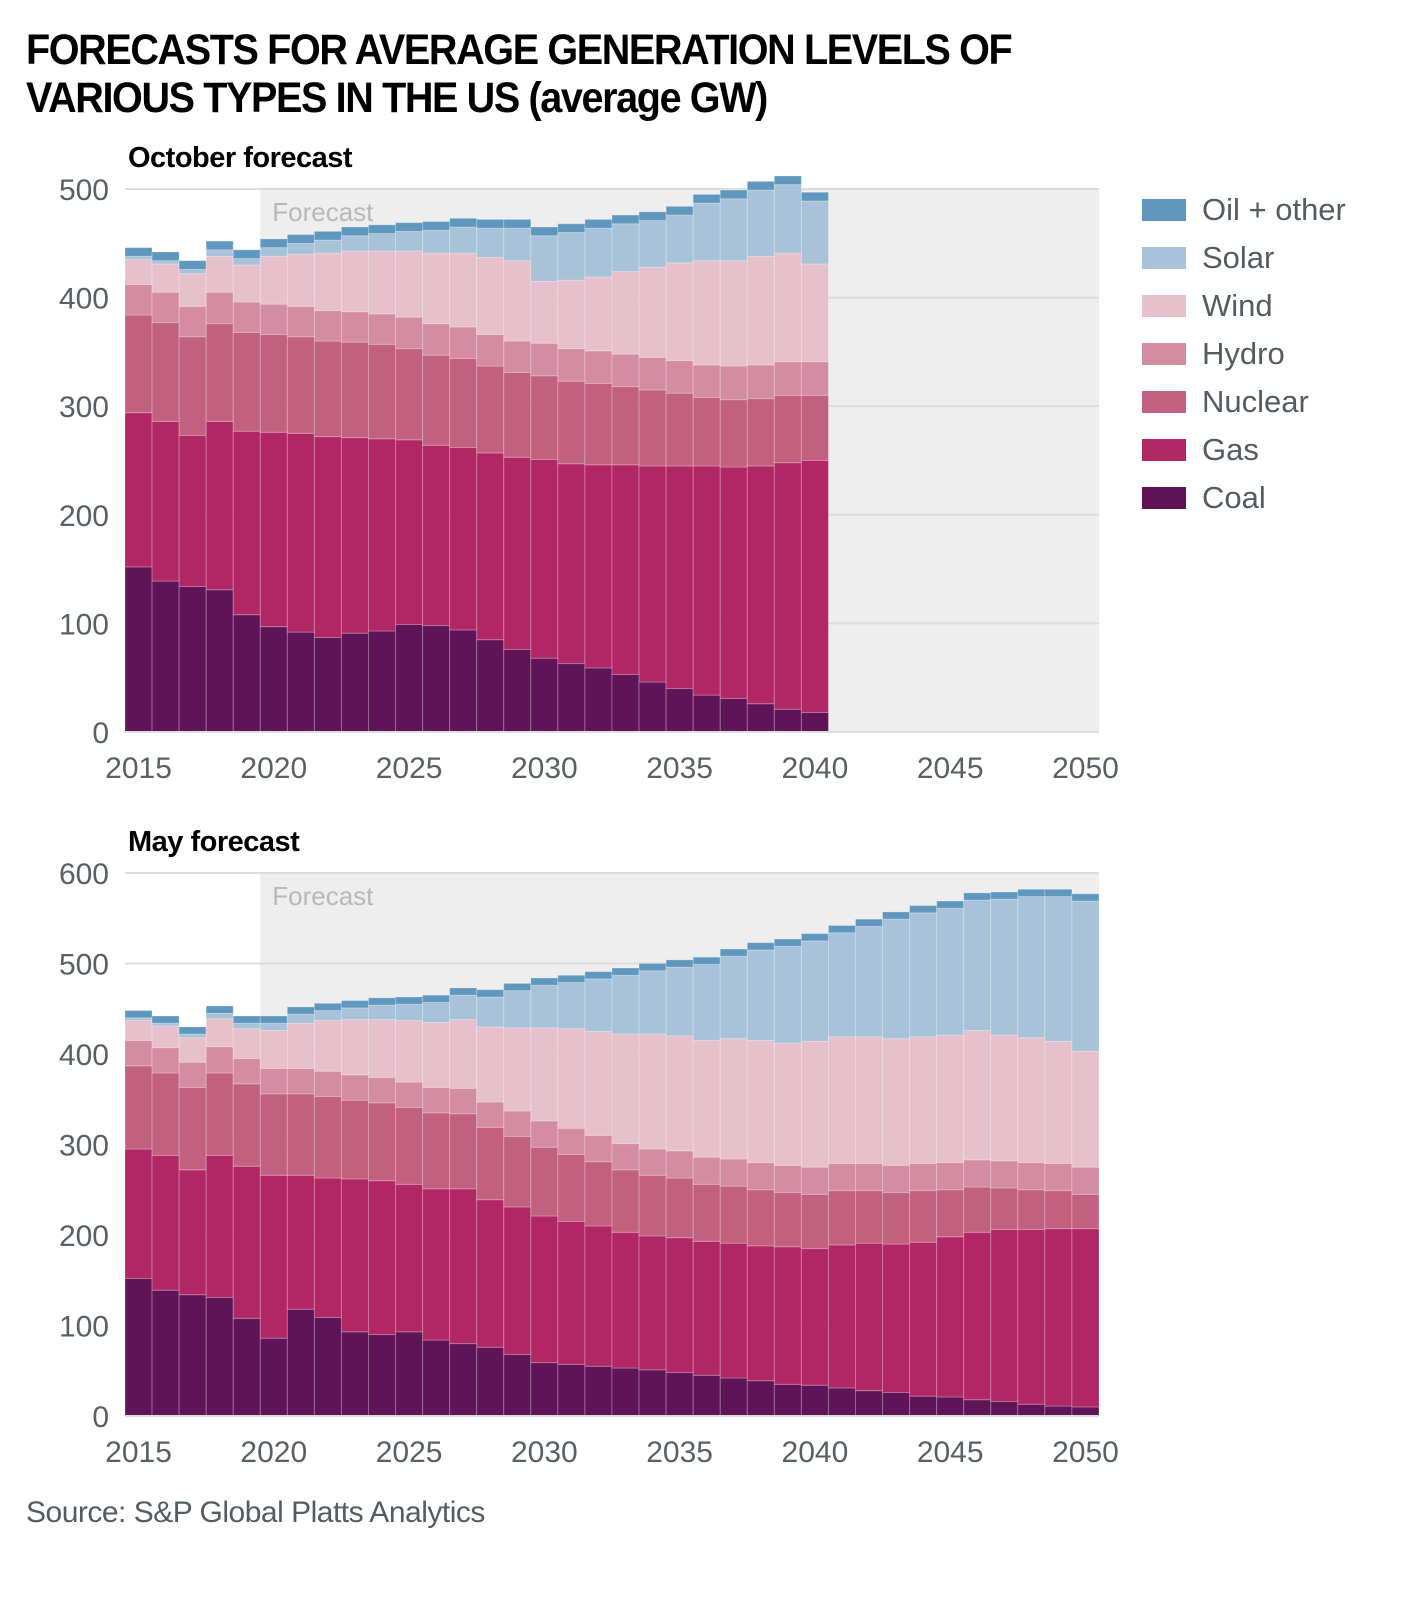 The image size is (1420, 1600). Describe the element at coordinates (409, 1374) in the screenshot. I see `bar-segment-coal-2025` at that location.